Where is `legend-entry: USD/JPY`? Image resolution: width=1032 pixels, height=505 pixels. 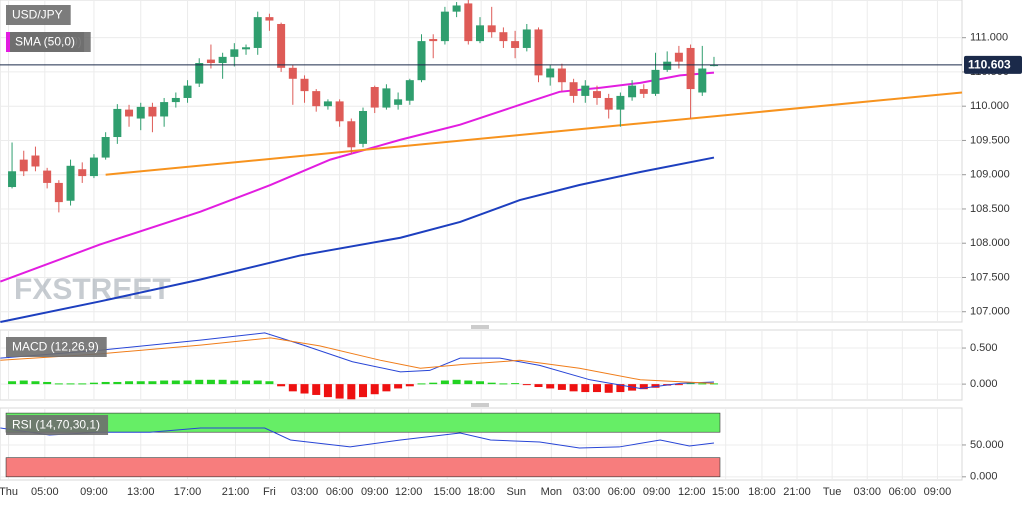
legend-entry: USD/JPY is located at coordinates (38, 15).